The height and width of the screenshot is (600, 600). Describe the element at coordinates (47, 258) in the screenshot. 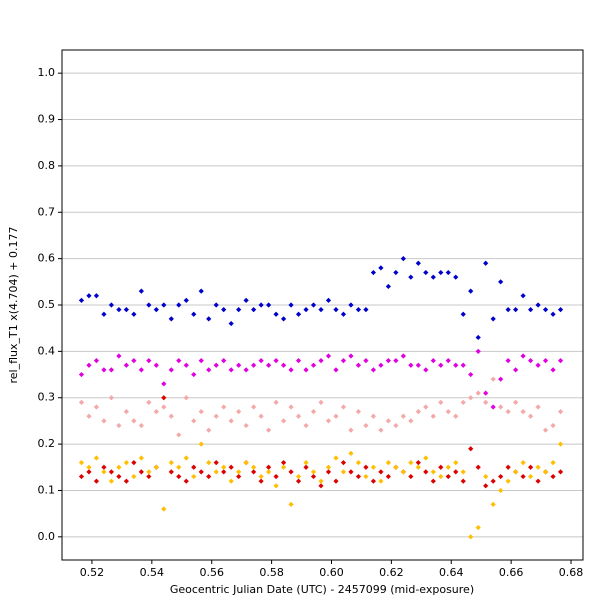

I see `y-tick-label: 0.6` at that location.